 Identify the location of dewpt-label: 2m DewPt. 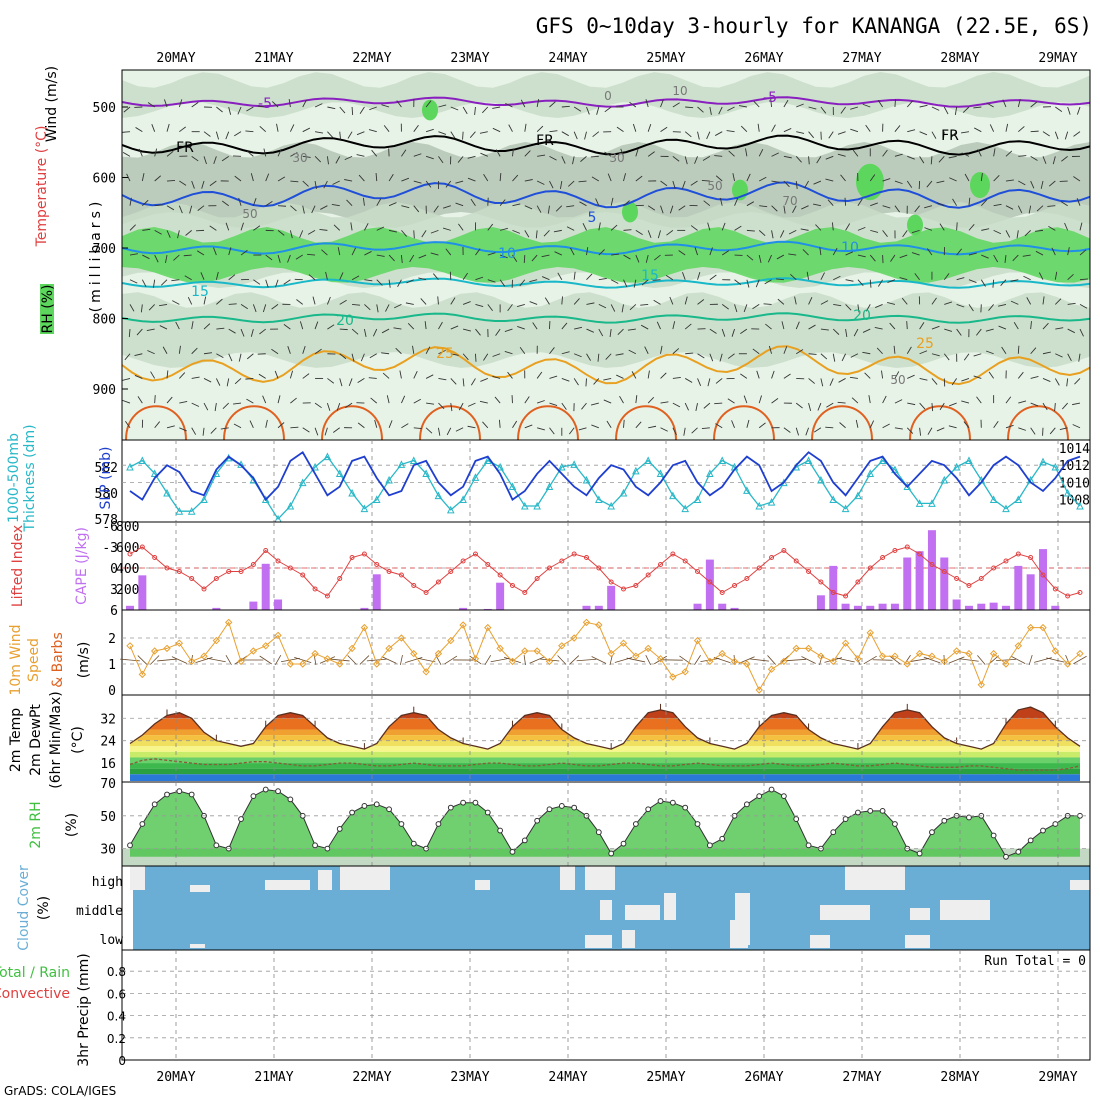
(36, 740).